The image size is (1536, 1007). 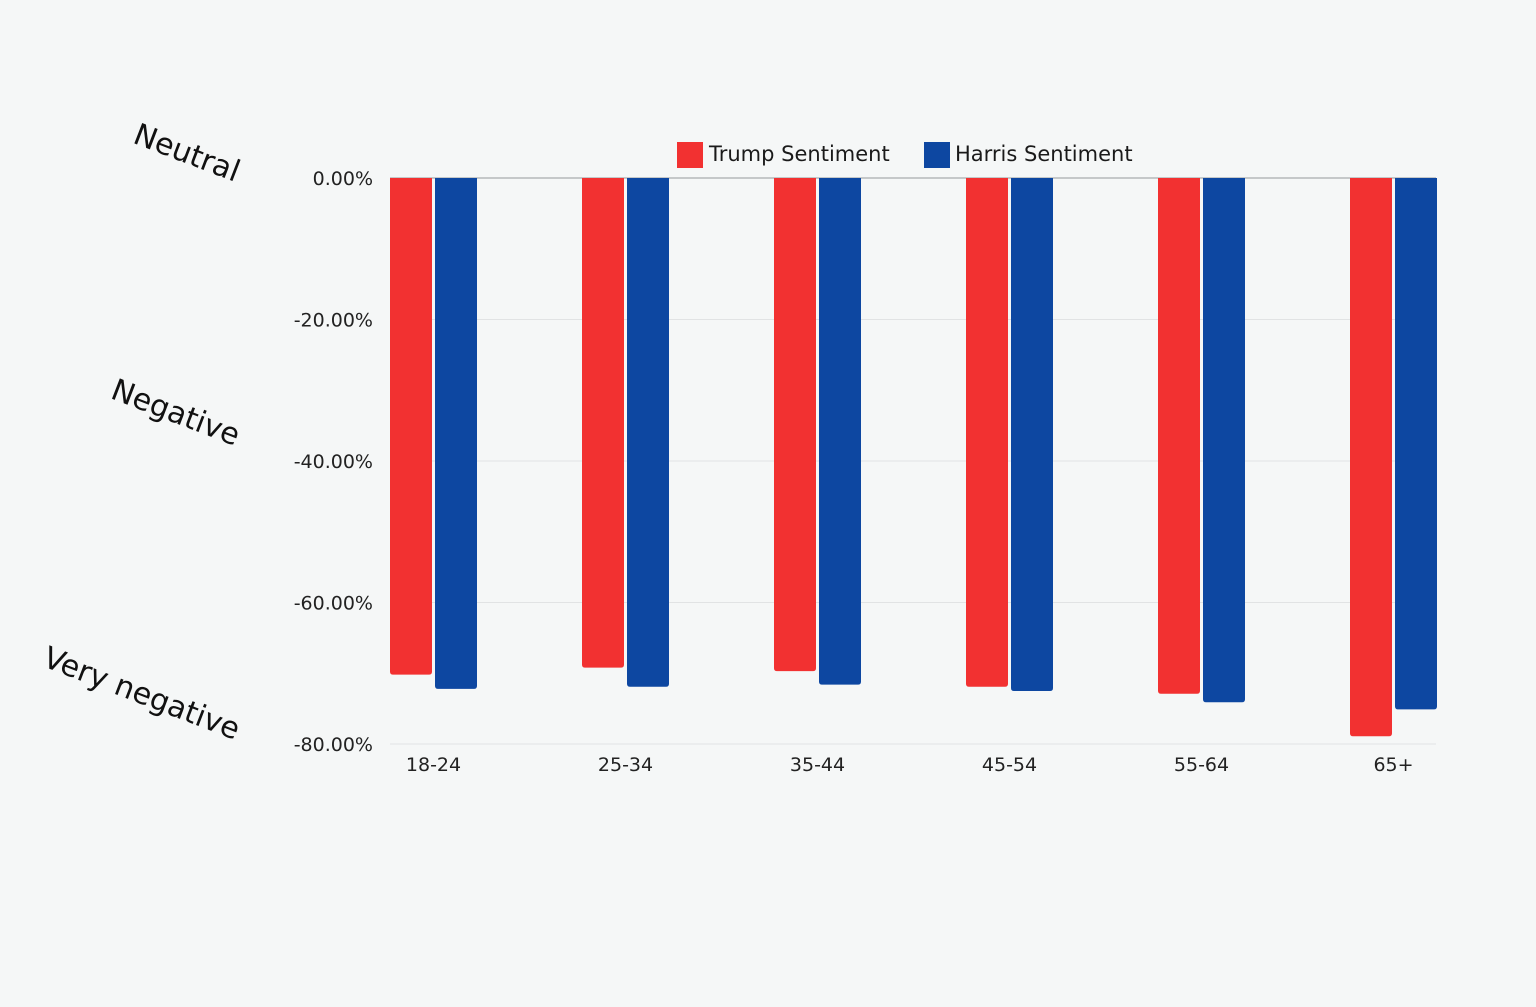 What do you see at coordinates (333, 604) in the screenshot?
I see `y-tick-label: -60.00%` at bounding box center [333, 604].